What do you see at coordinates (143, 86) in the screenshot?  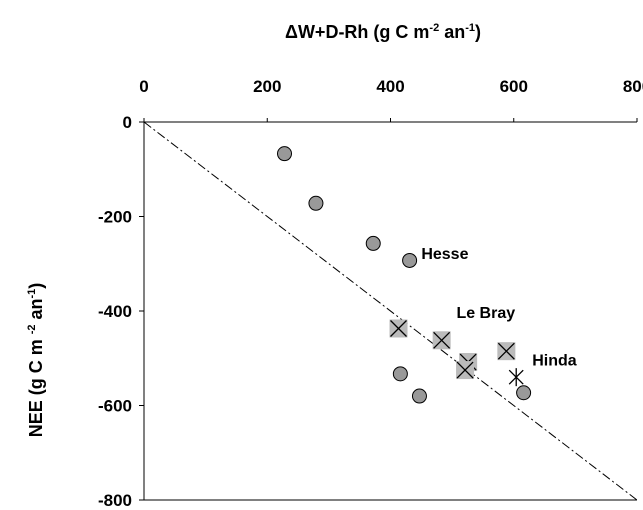 I see `x-tick-label: 0` at bounding box center [143, 86].